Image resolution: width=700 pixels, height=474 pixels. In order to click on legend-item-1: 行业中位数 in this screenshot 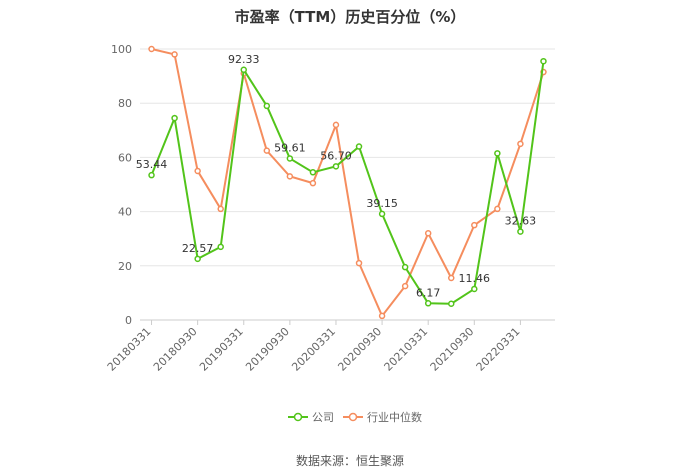, I will do `click(382, 417)`.